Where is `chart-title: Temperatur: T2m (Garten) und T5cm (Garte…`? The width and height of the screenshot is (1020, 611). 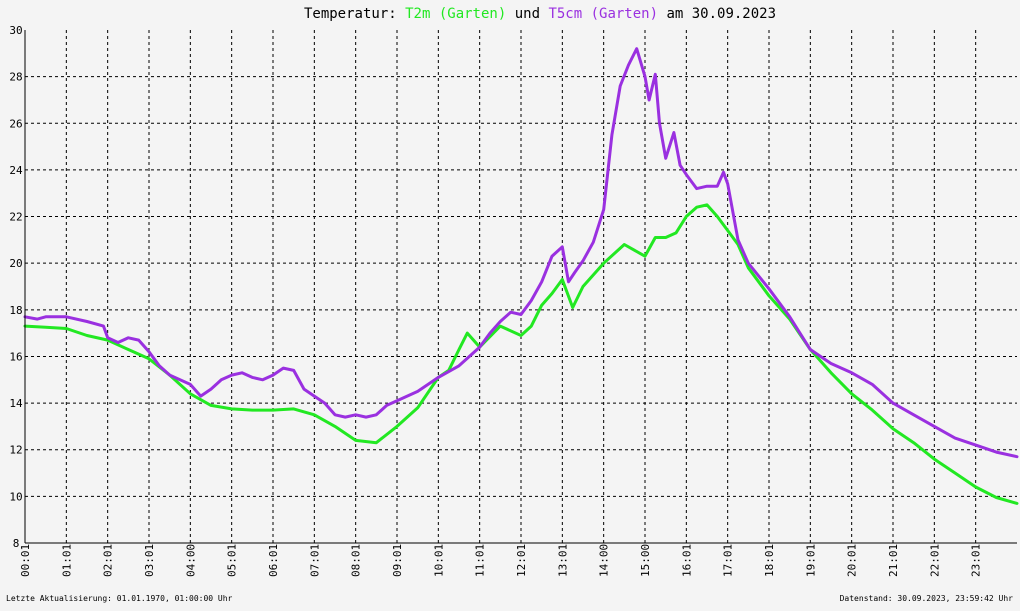
chart-title: Temperatur: T2m (Garten) und T5cm (Garte… is located at coordinates (540, 14).